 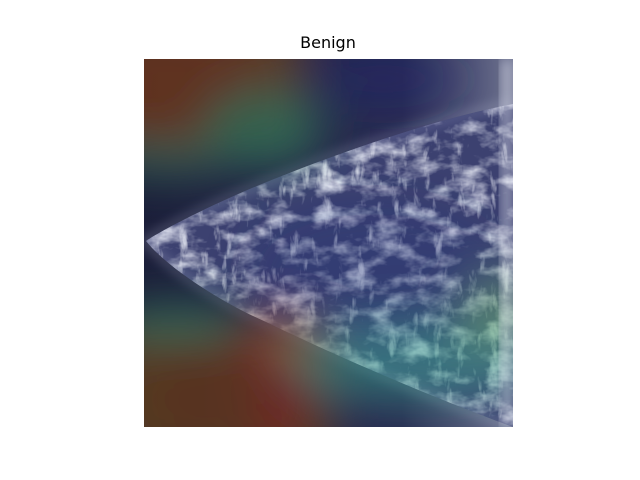 What do you see at coordinates (328, 42) in the screenshot?
I see `figure-title: Benign` at bounding box center [328, 42].